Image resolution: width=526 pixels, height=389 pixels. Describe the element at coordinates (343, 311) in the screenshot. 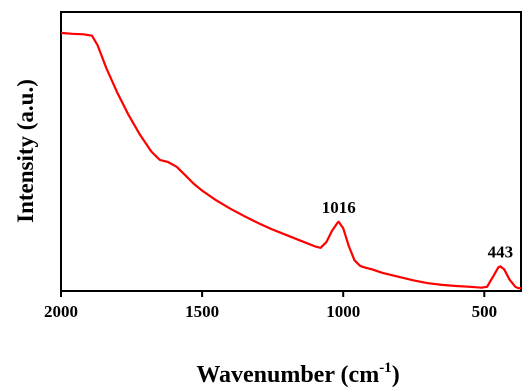

I see `x-tick-label: 1000` at that location.